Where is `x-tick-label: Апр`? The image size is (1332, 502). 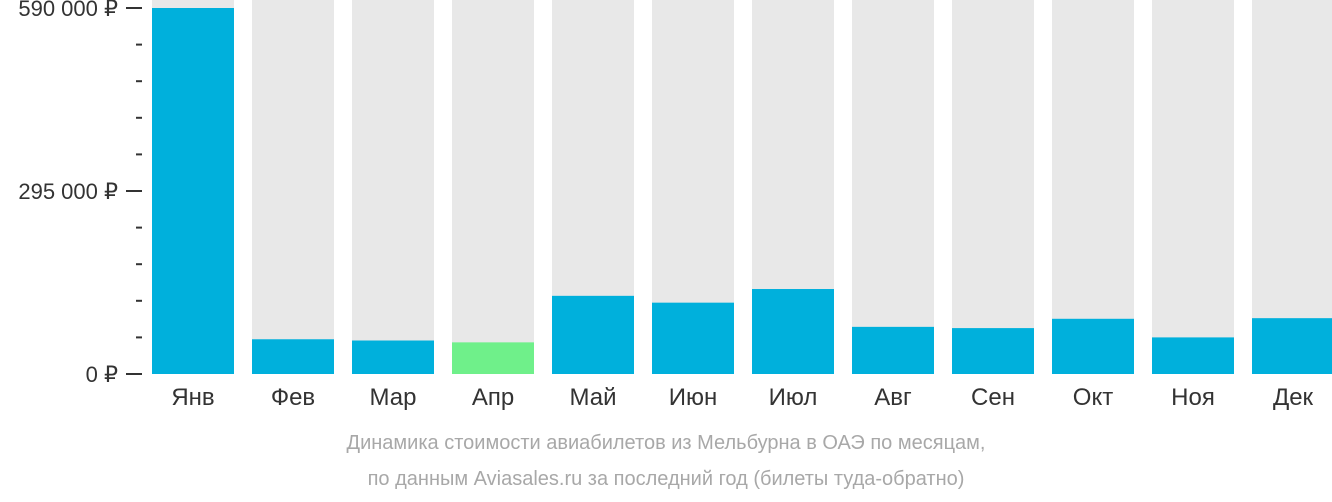
x-tick-label: Апр is located at coordinates (493, 397).